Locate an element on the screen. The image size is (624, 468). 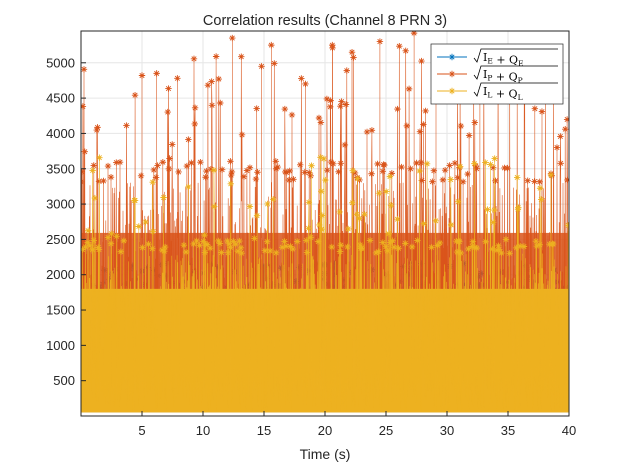
x-tick-label: 5 is located at coordinates (141, 430).